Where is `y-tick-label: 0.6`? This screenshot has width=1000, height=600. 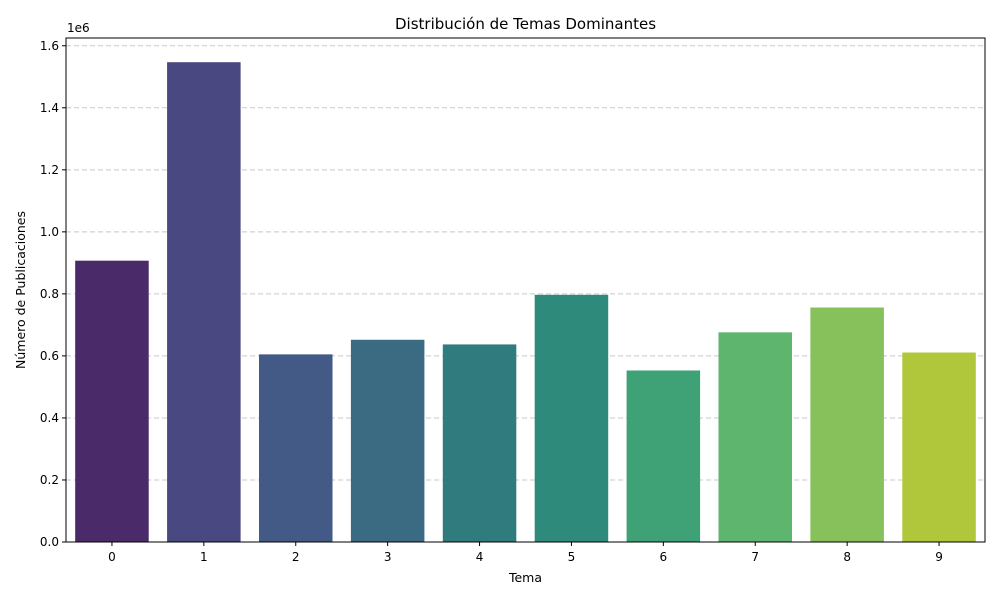 y-tick-label: 0.6 is located at coordinates (49, 356).